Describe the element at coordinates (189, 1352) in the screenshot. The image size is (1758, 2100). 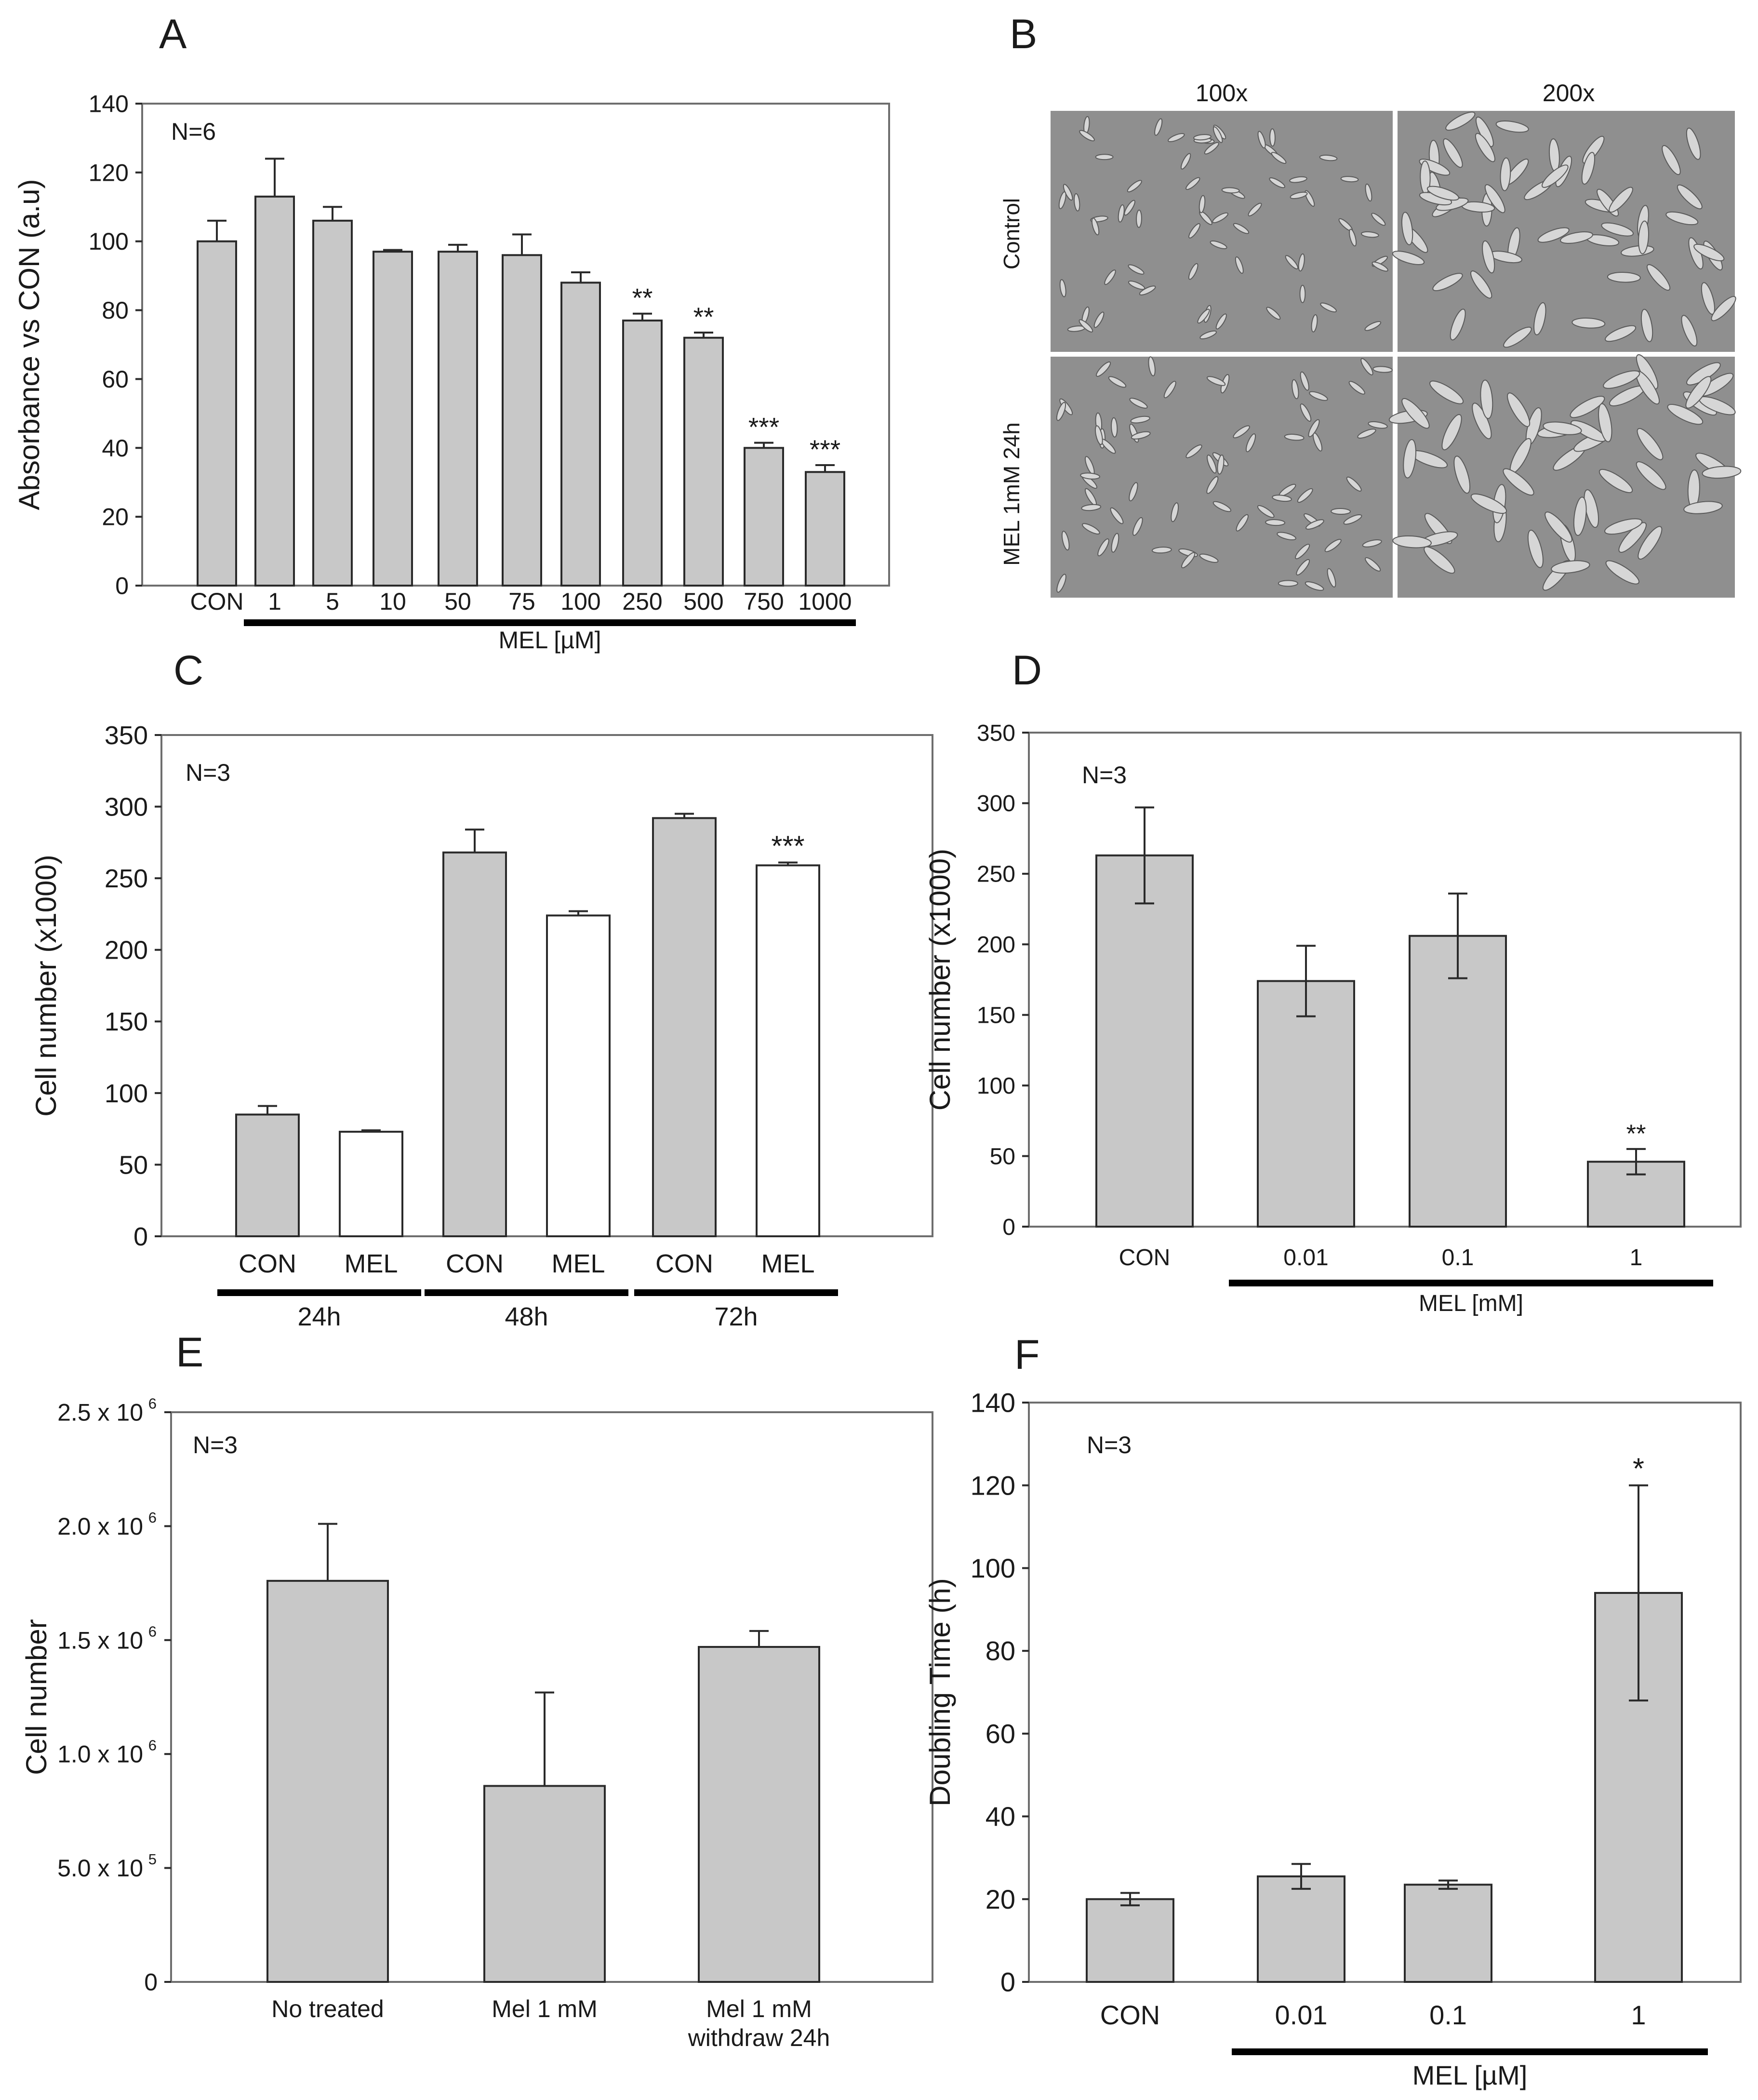
I see `panel-letter-e: E` at that location.